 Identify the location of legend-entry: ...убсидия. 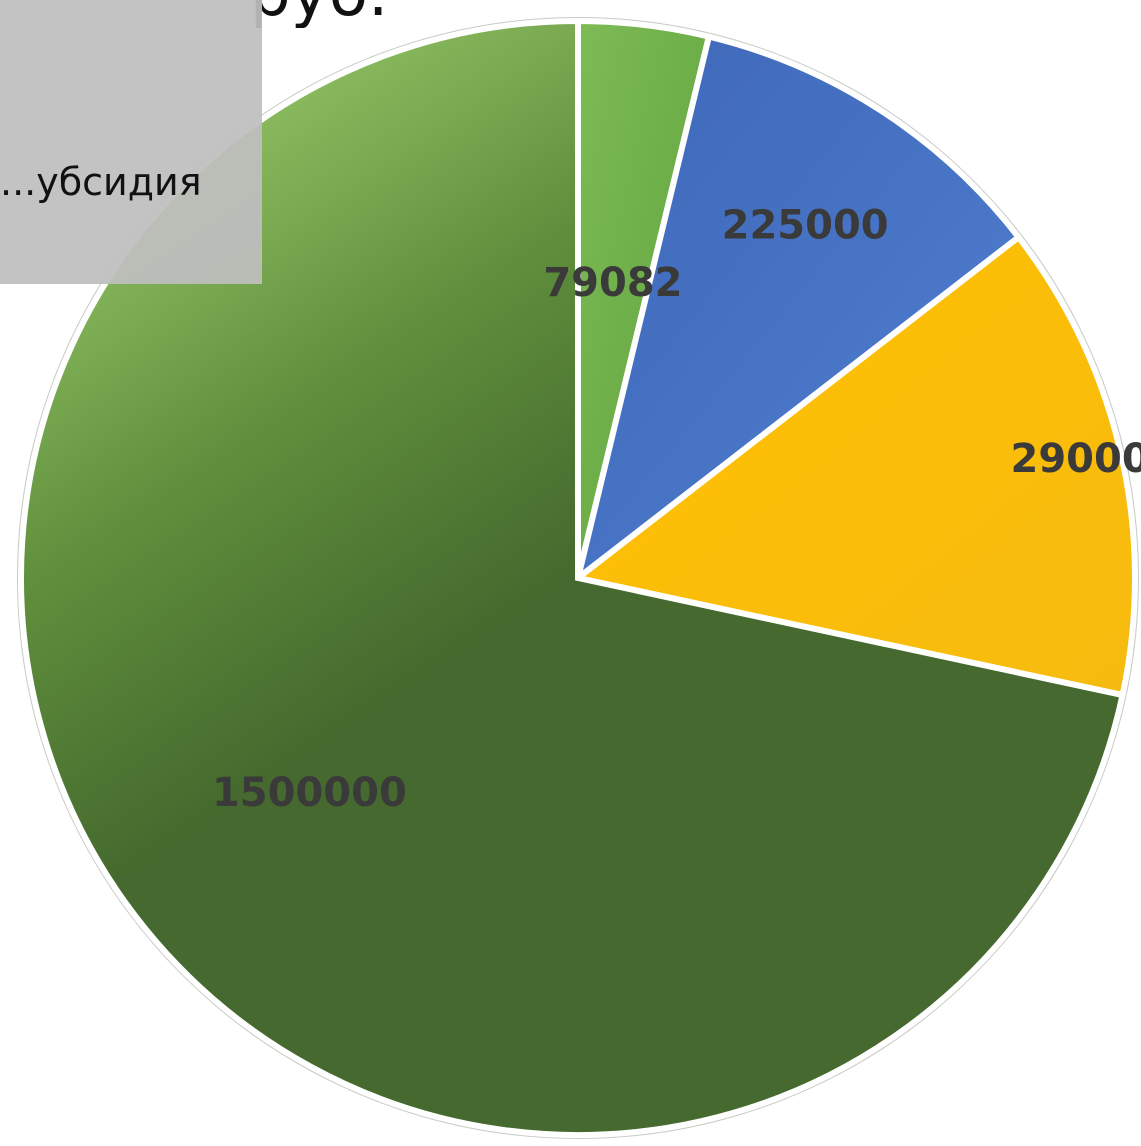
(115, 182).